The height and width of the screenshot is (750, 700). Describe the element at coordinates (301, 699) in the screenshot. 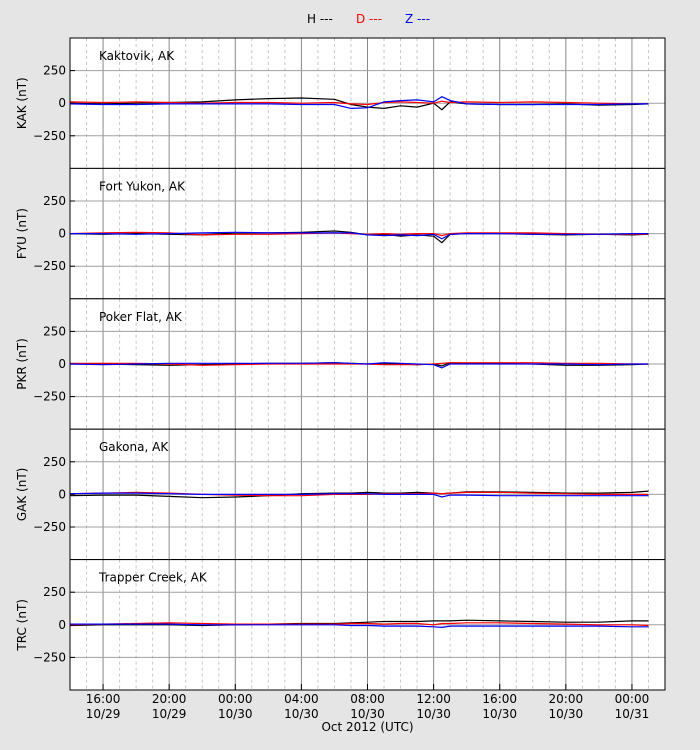

I see `x-tick-time: 04:00` at that location.